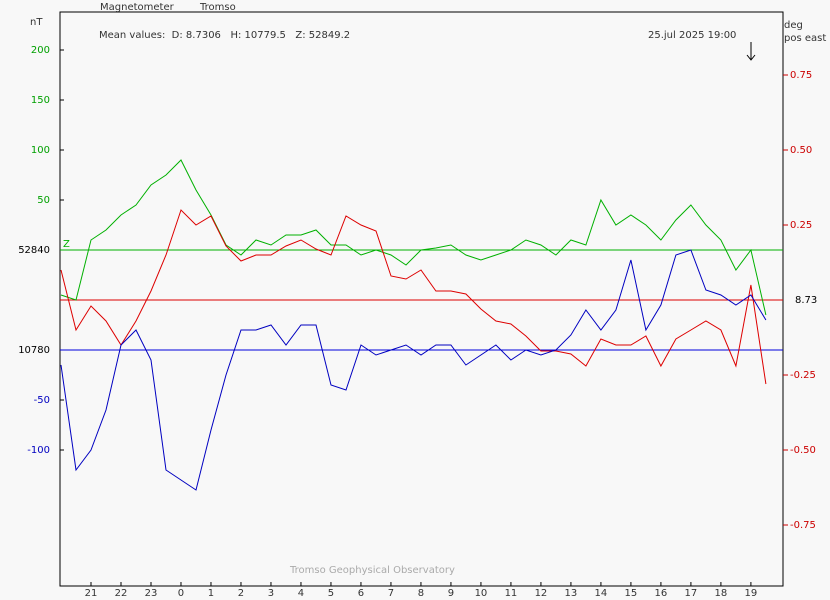 The height and width of the screenshot is (600, 830). Describe the element at coordinates (751, 593) in the screenshot. I see `x-tick-label: 19` at that location.